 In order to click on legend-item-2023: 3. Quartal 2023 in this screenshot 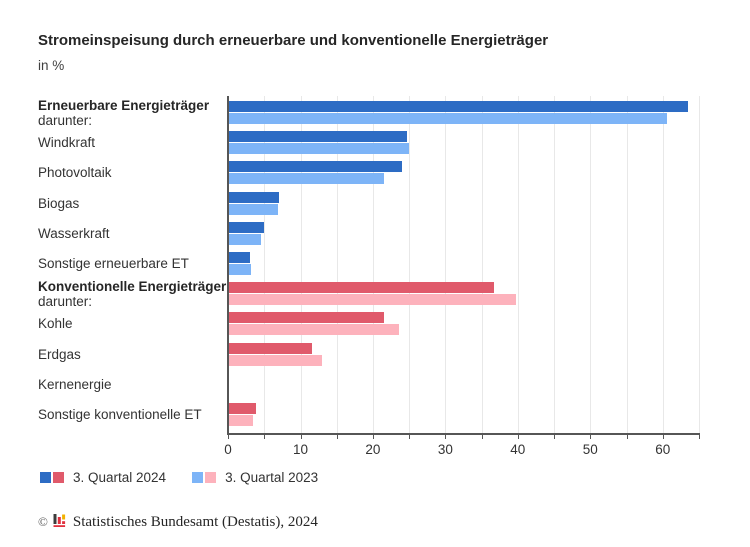, I will do `click(255, 477)`.